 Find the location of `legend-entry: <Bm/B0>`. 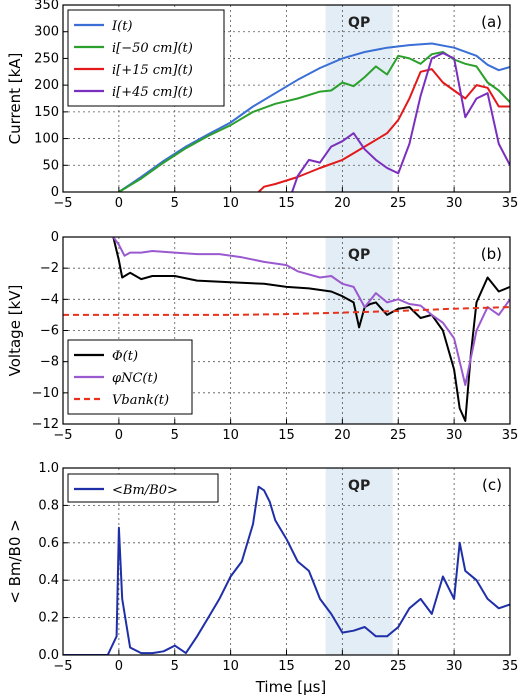

legend-entry: <Bm/B0> is located at coordinates (145, 490).